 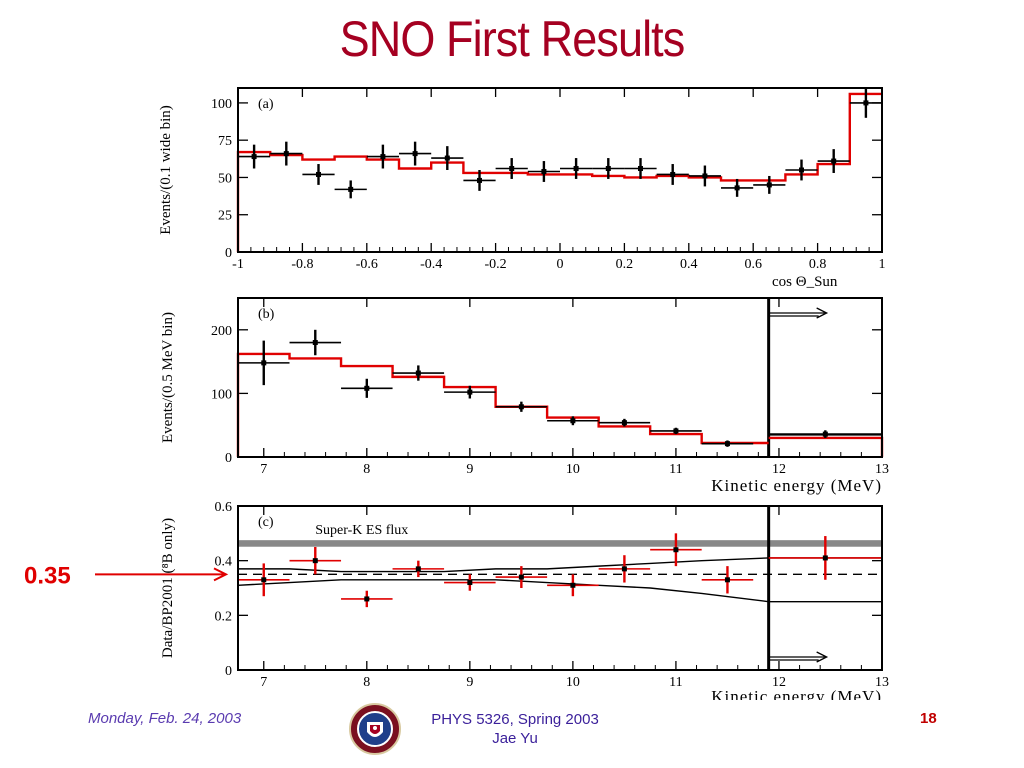 I want to click on super-k-band, so click(x=560, y=543).